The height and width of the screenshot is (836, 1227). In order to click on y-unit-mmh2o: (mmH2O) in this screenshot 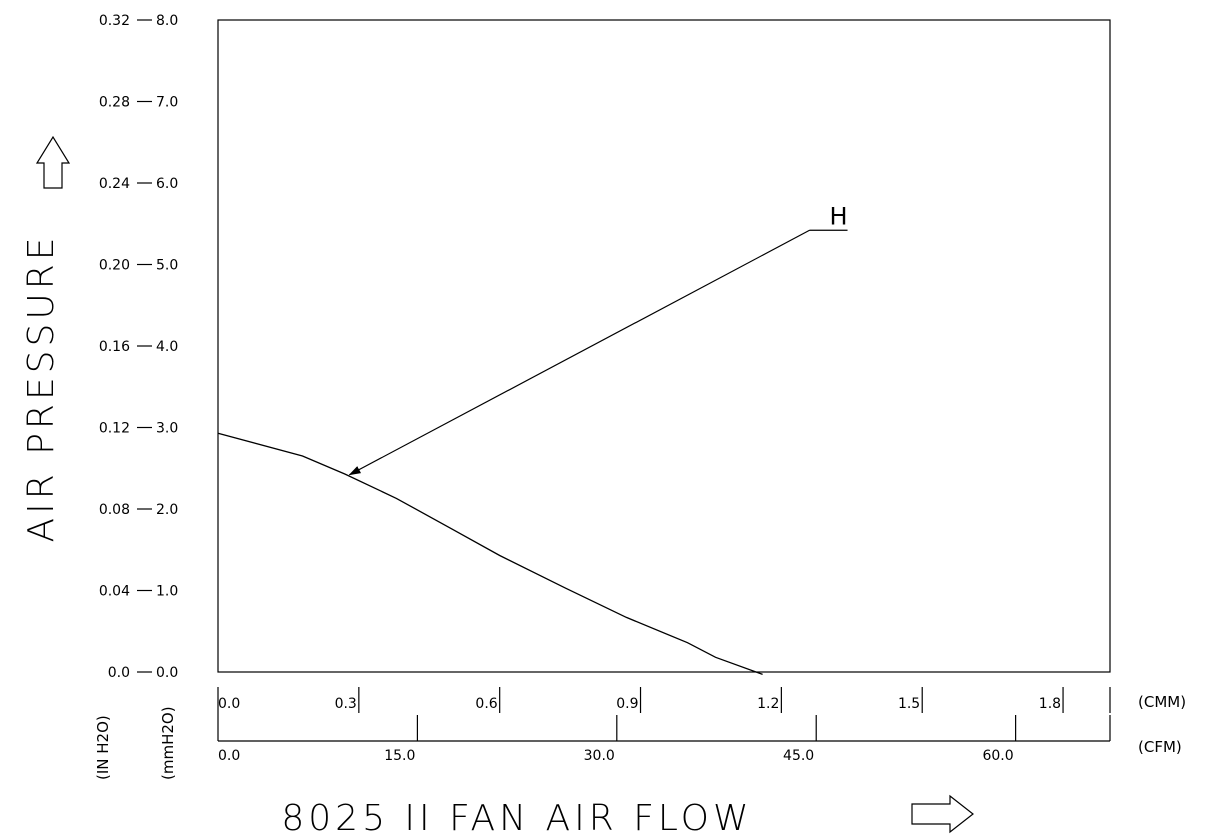, I will do `click(168, 743)`.